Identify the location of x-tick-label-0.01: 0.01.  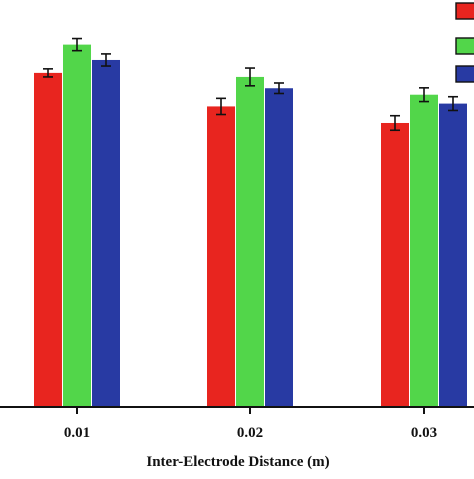
(77, 433).